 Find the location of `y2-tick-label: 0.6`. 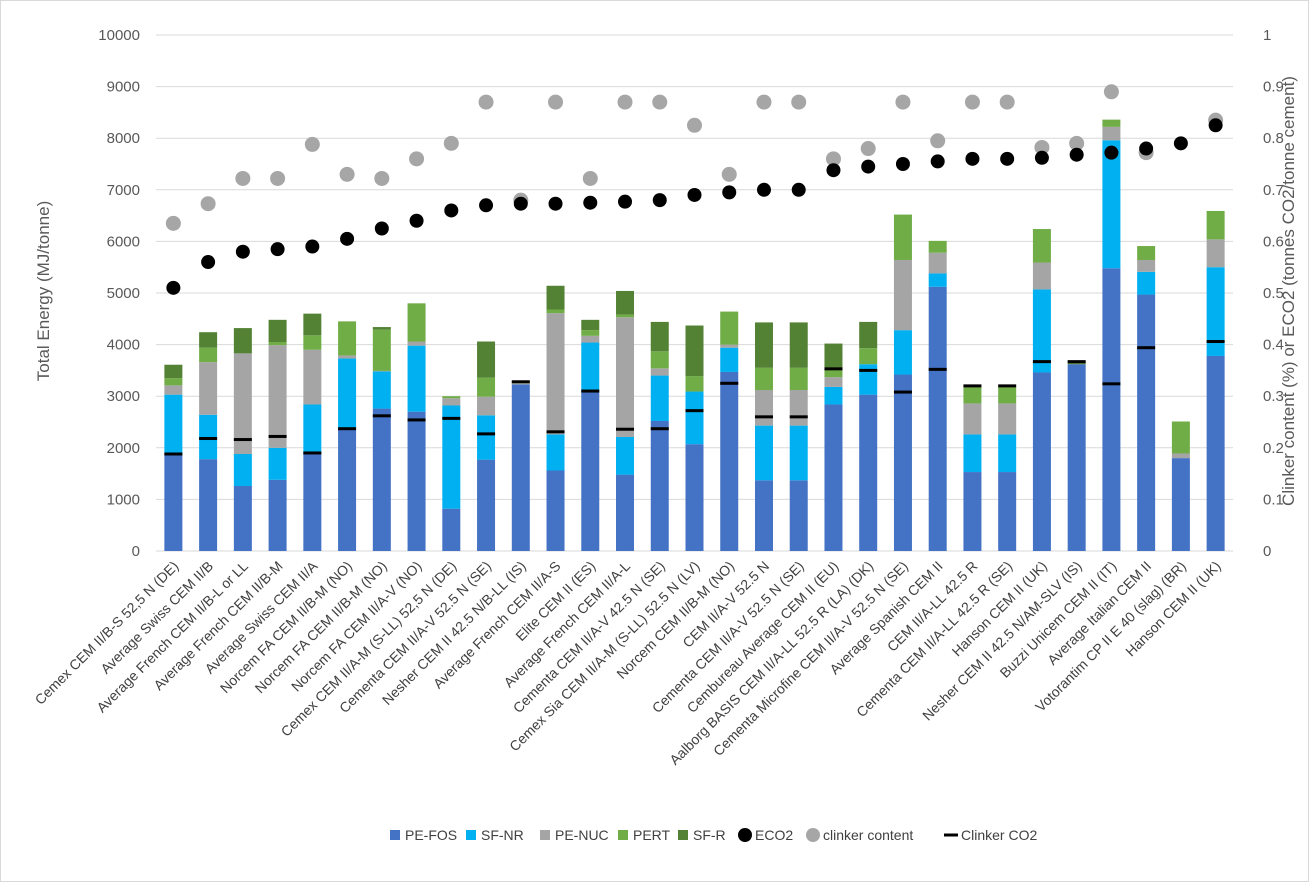

y2-tick-label: 0.6 is located at coordinates (1273, 241).